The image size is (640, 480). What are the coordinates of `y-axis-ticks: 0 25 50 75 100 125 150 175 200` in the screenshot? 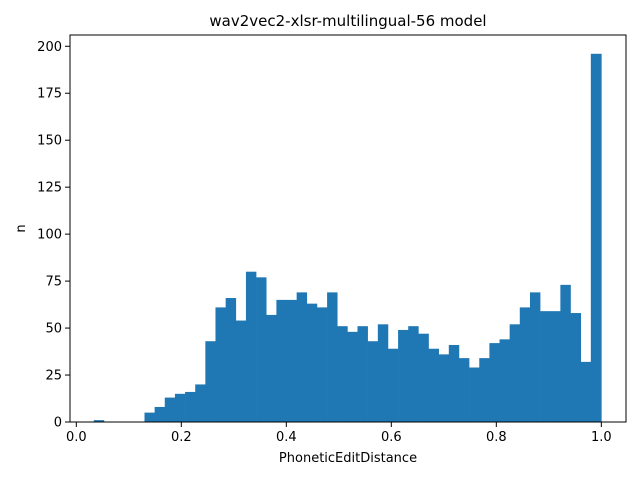 It's located at (53, 235).